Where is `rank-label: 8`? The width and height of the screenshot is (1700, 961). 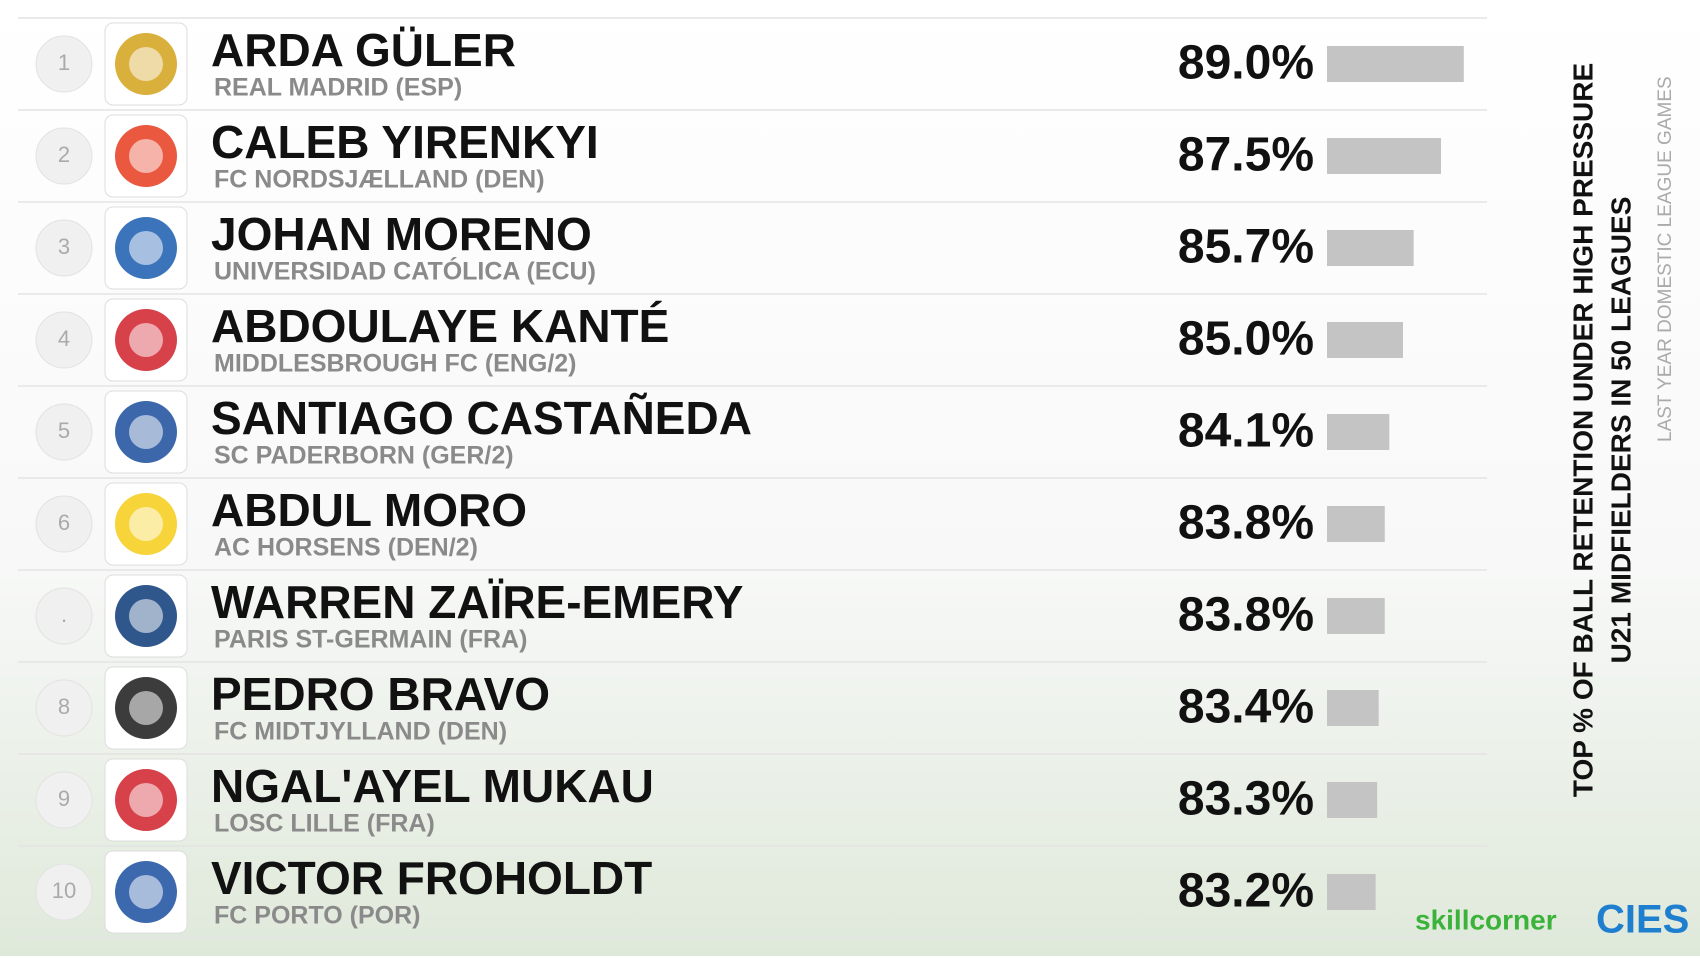
rank-label: 8 is located at coordinates (64, 706).